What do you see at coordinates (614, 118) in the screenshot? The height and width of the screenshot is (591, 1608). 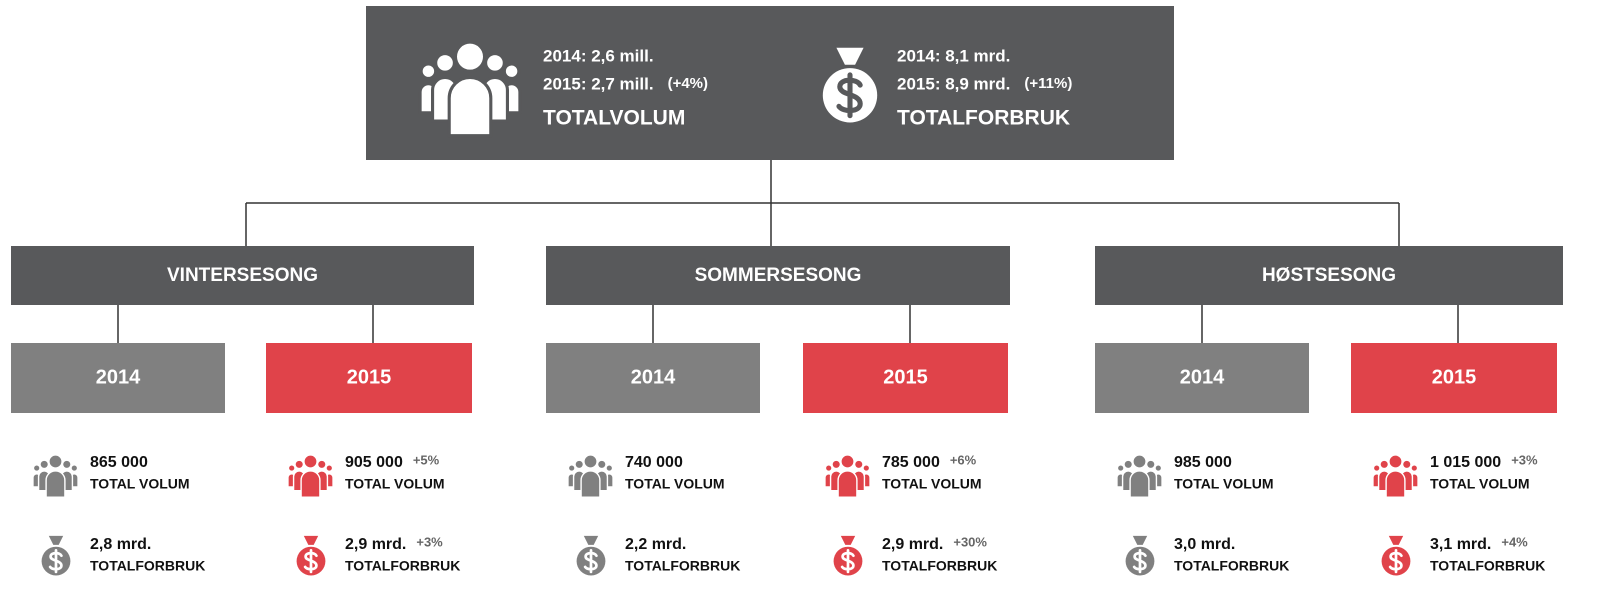 I see `top-label: TOTALVOLUM` at bounding box center [614, 118].